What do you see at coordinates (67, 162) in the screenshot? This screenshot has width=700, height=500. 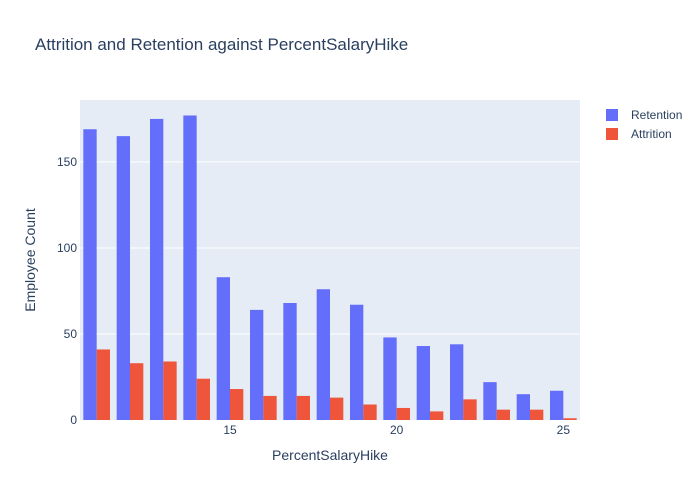 I see `y-tick-label: 150` at bounding box center [67, 162].